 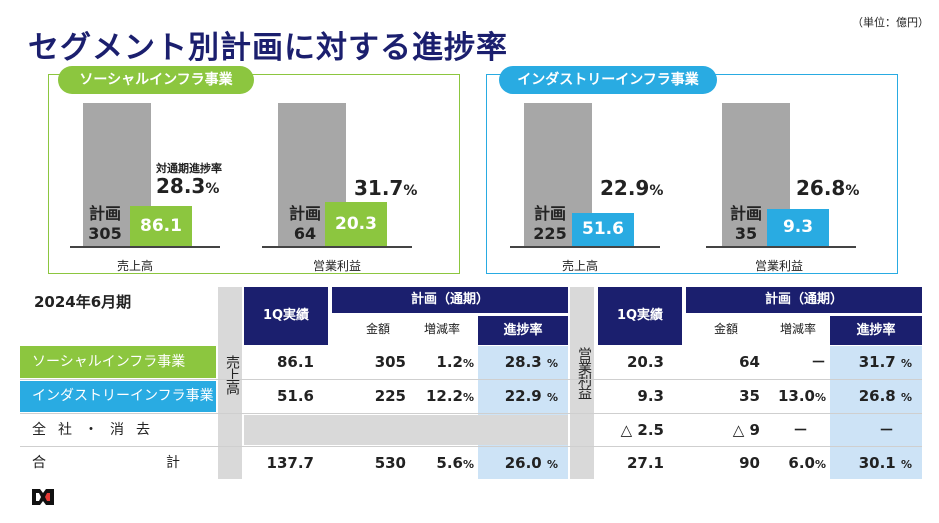 I want to click on page-title: セグメント別計画に対する進捗率, so click(x=268, y=48).